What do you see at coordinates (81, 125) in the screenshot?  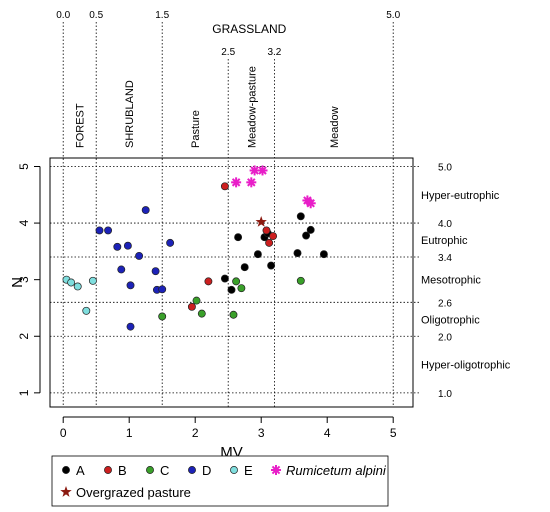 I see `zone-label: FOREST` at bounding box center [81, 125].